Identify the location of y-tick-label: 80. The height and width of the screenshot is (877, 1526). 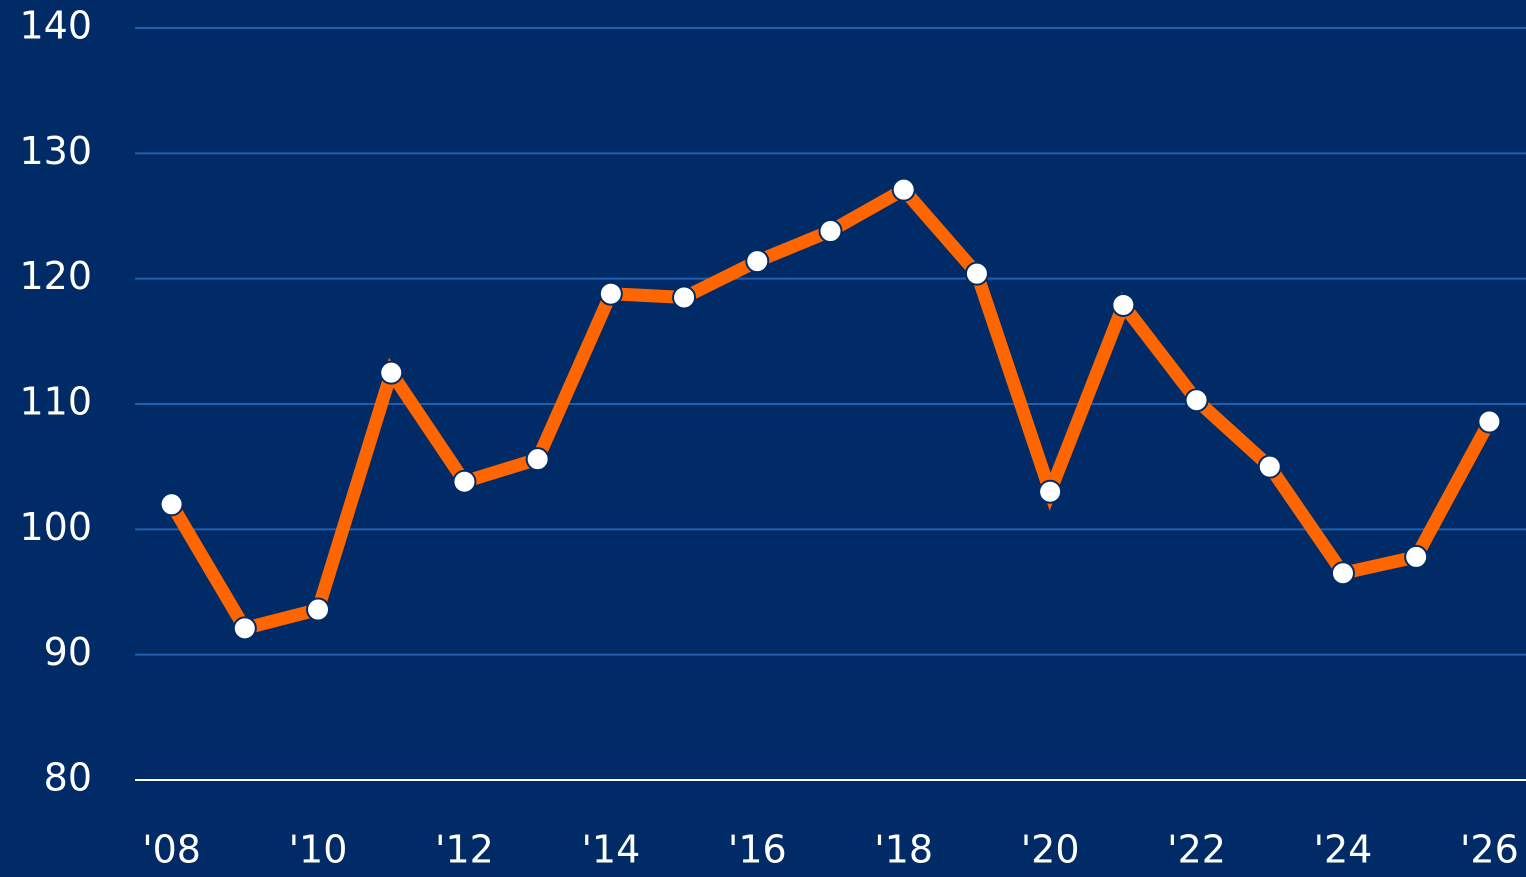
(68, 778).